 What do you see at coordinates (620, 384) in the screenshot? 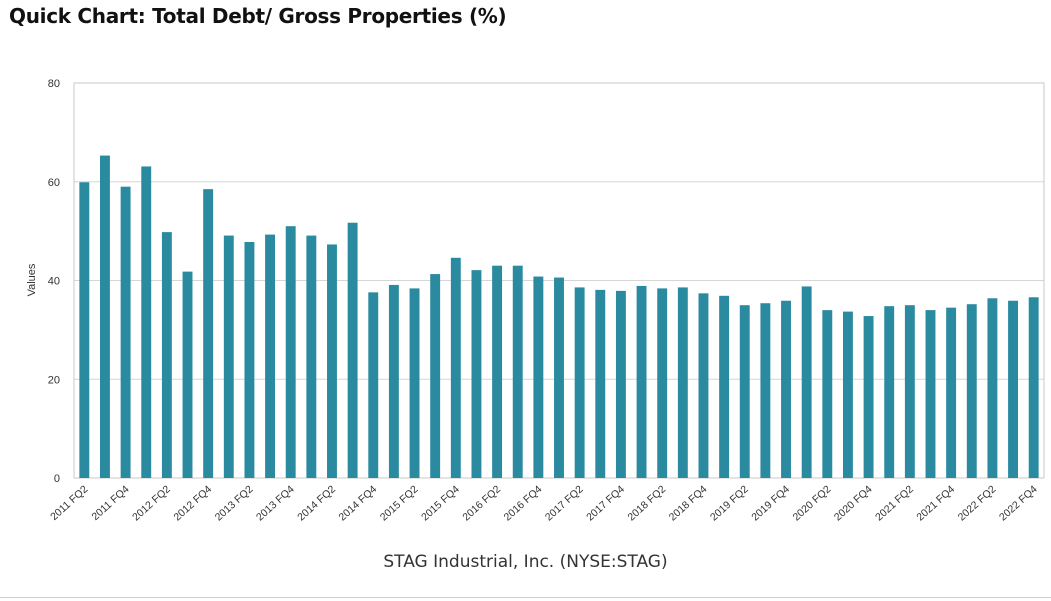
I see `bar: 2017 FQ4: 37.9` at bounding box center [620, 384].